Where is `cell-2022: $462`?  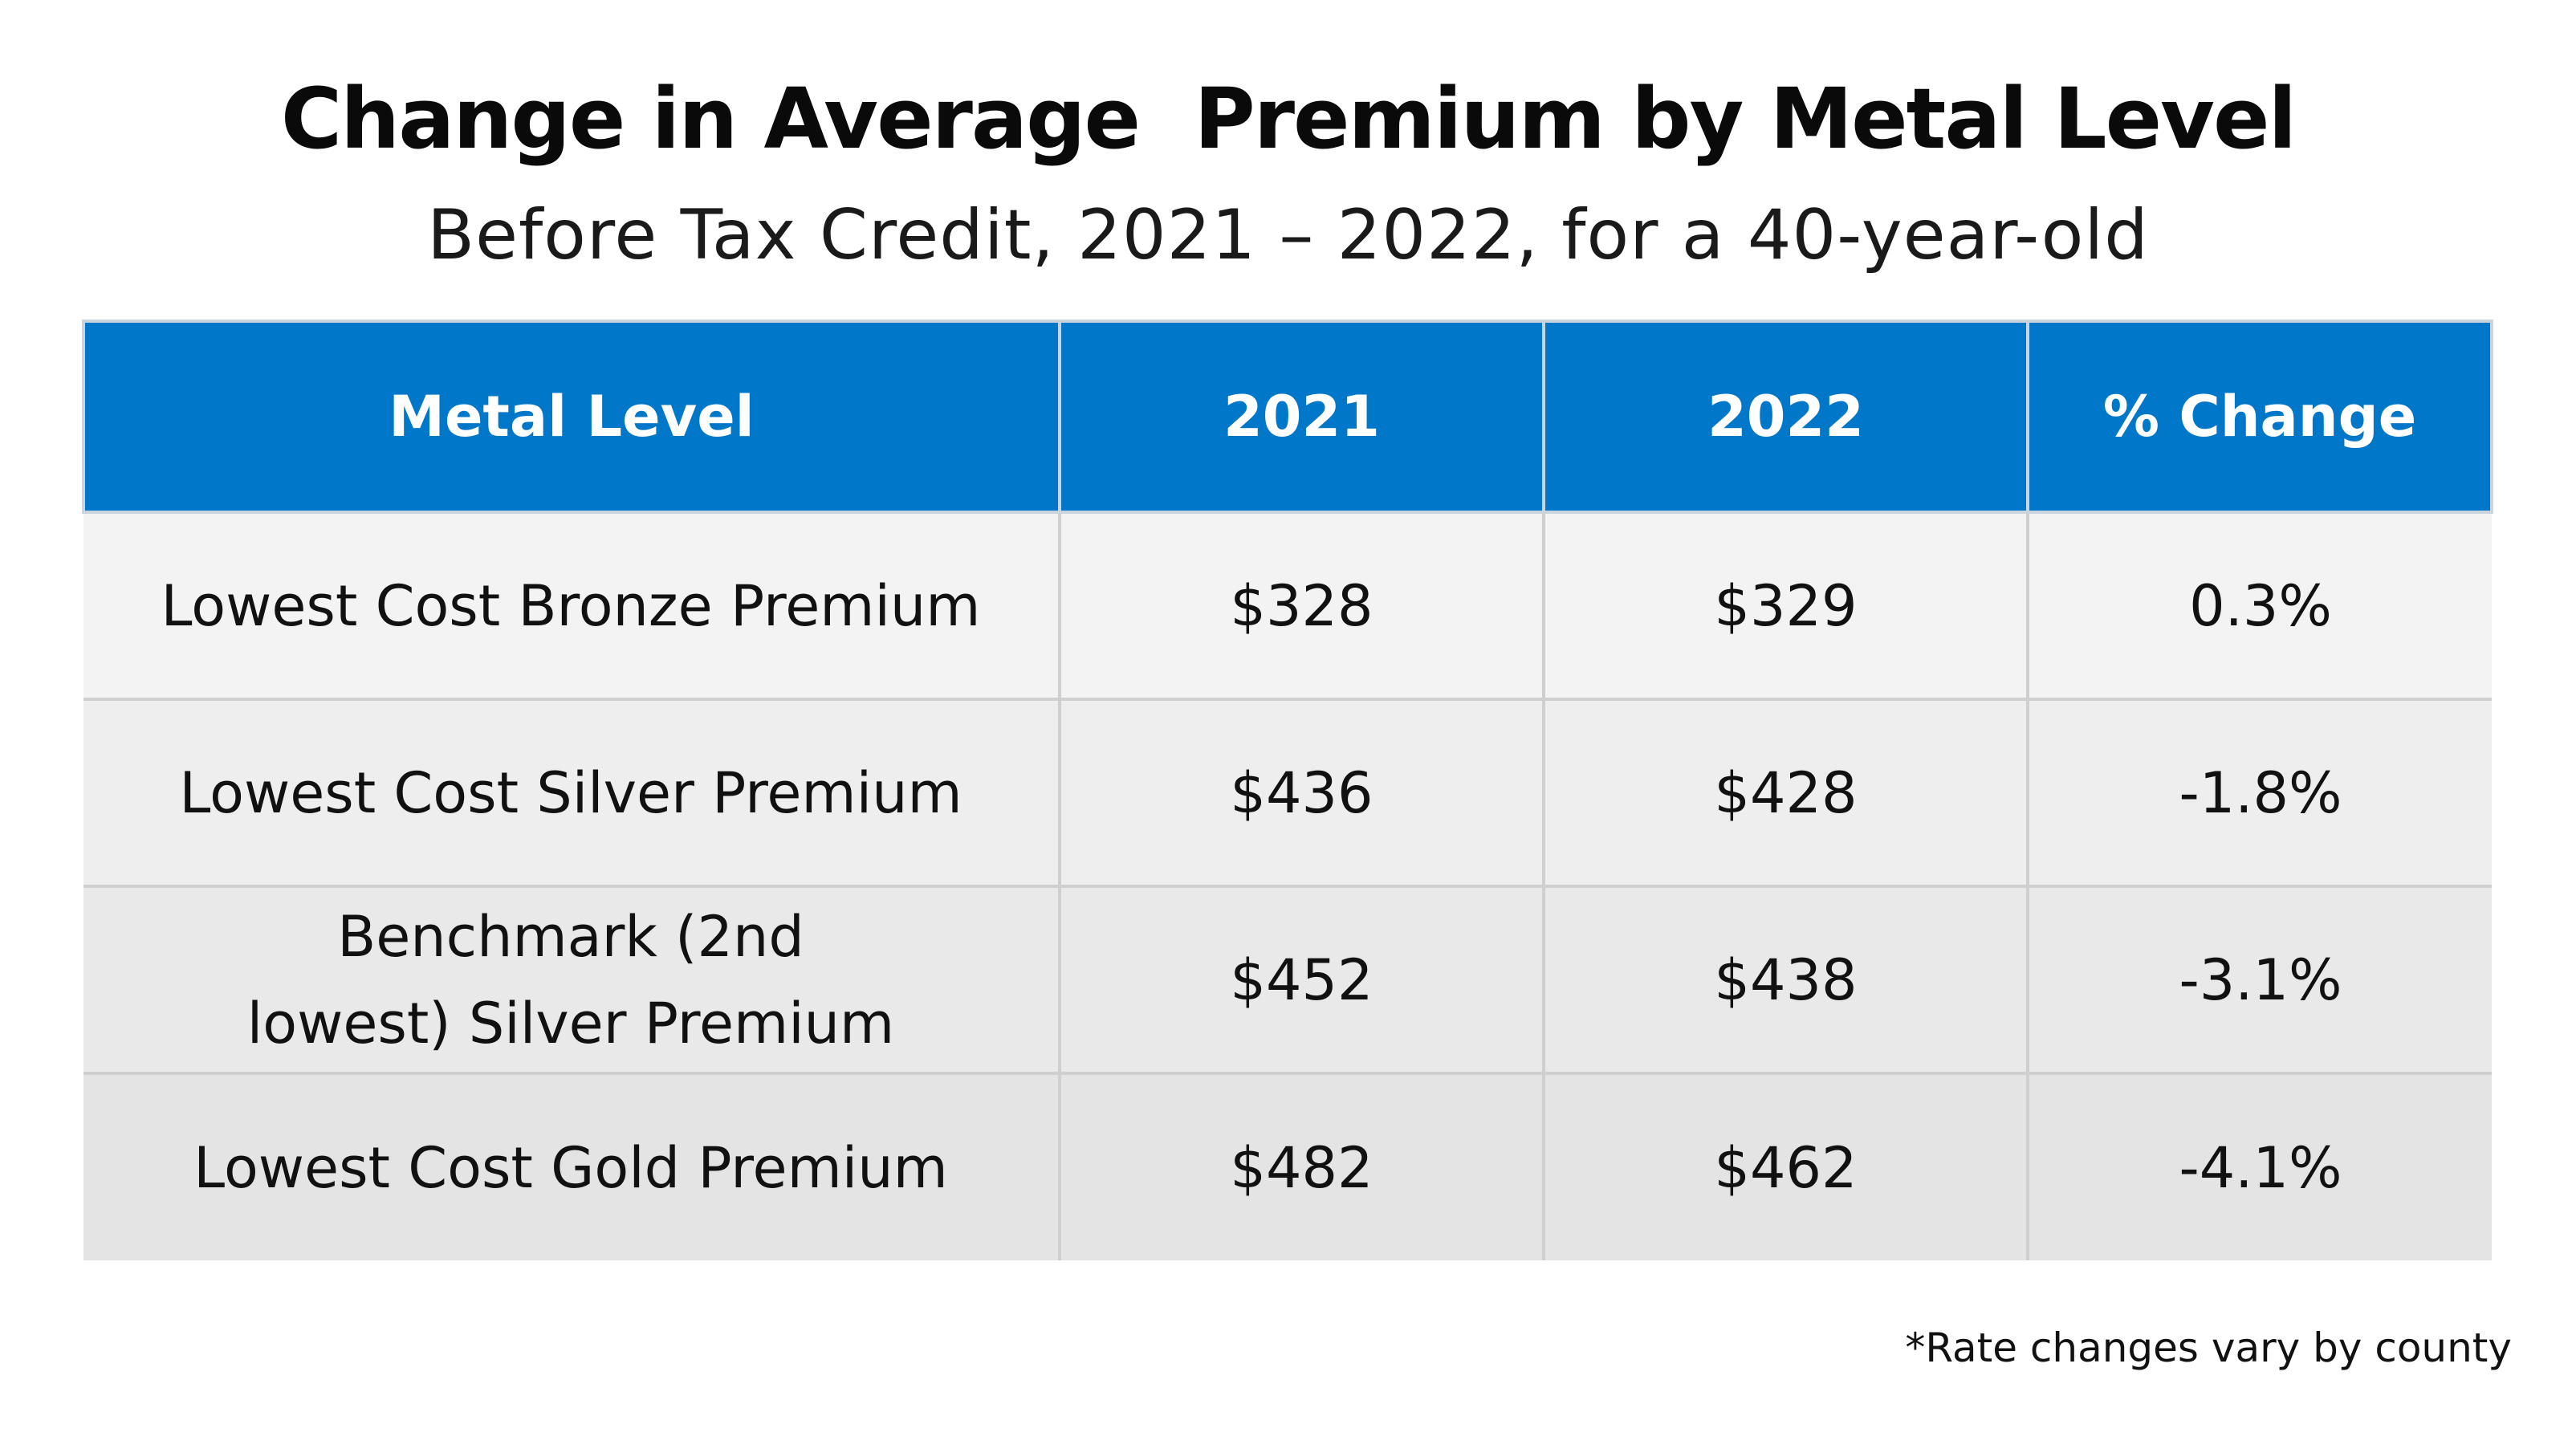
cell-2022: $462 is located at coordinates (1785, 1166).